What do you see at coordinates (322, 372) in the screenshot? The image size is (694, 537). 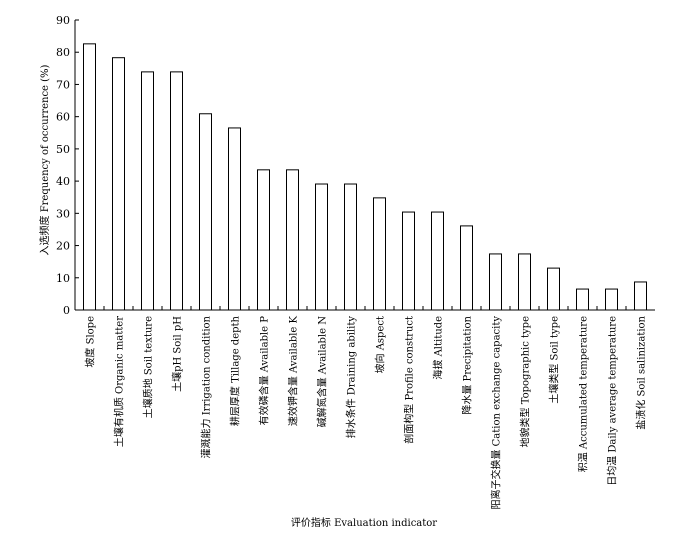 I see `x-tick-label: 碱解氮含量 Available N` at bounding box center [322, 372].